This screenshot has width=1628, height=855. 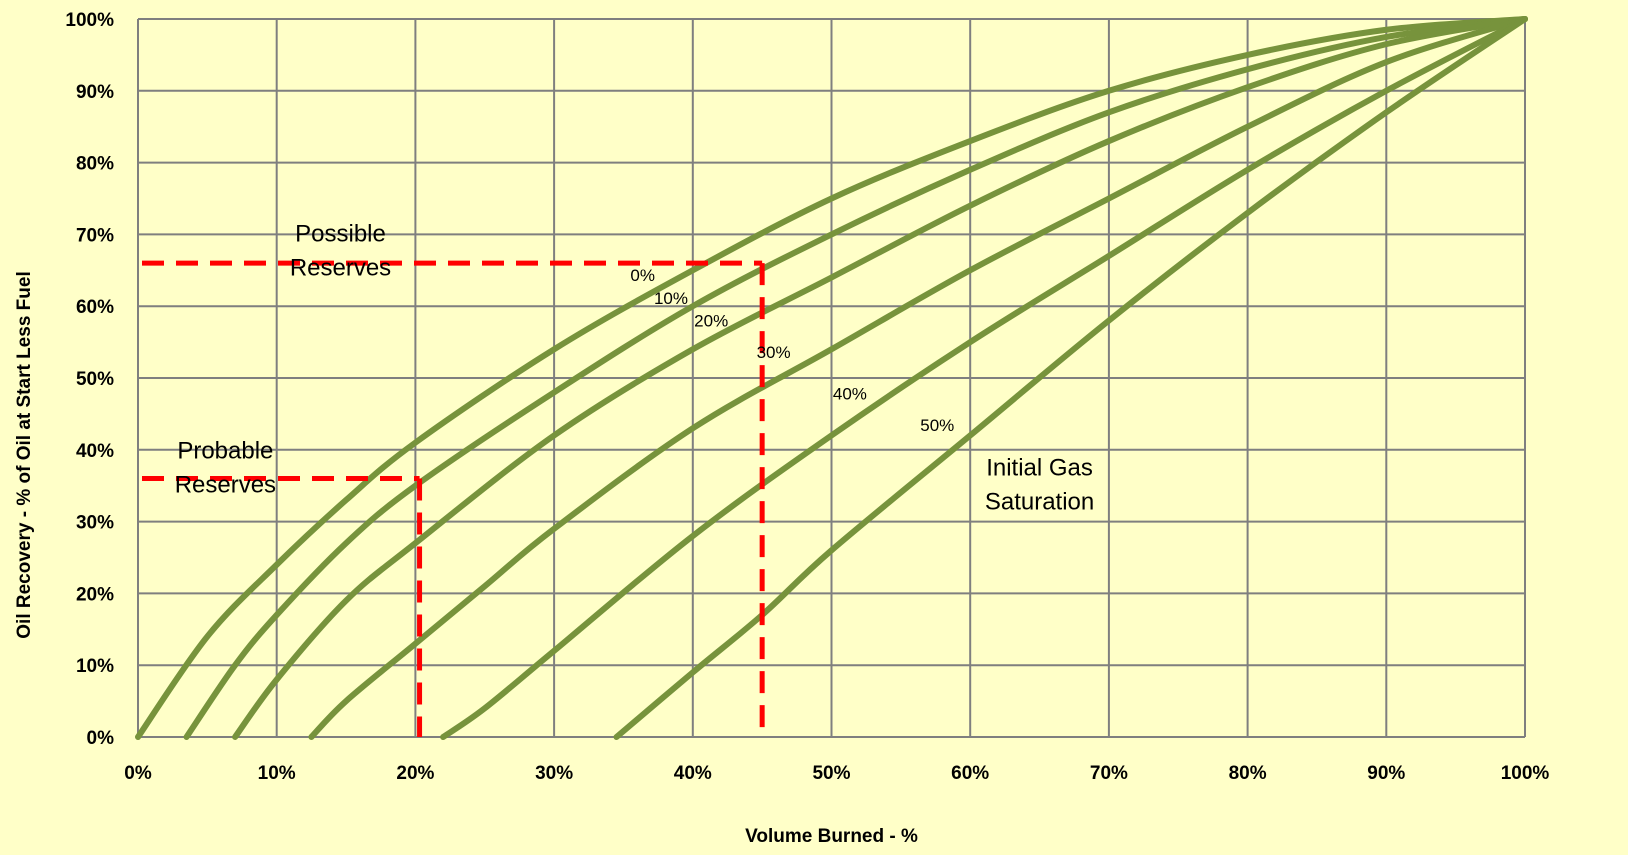 I want to click on x-tick-label: 100%, so click(x=1525, y=773).